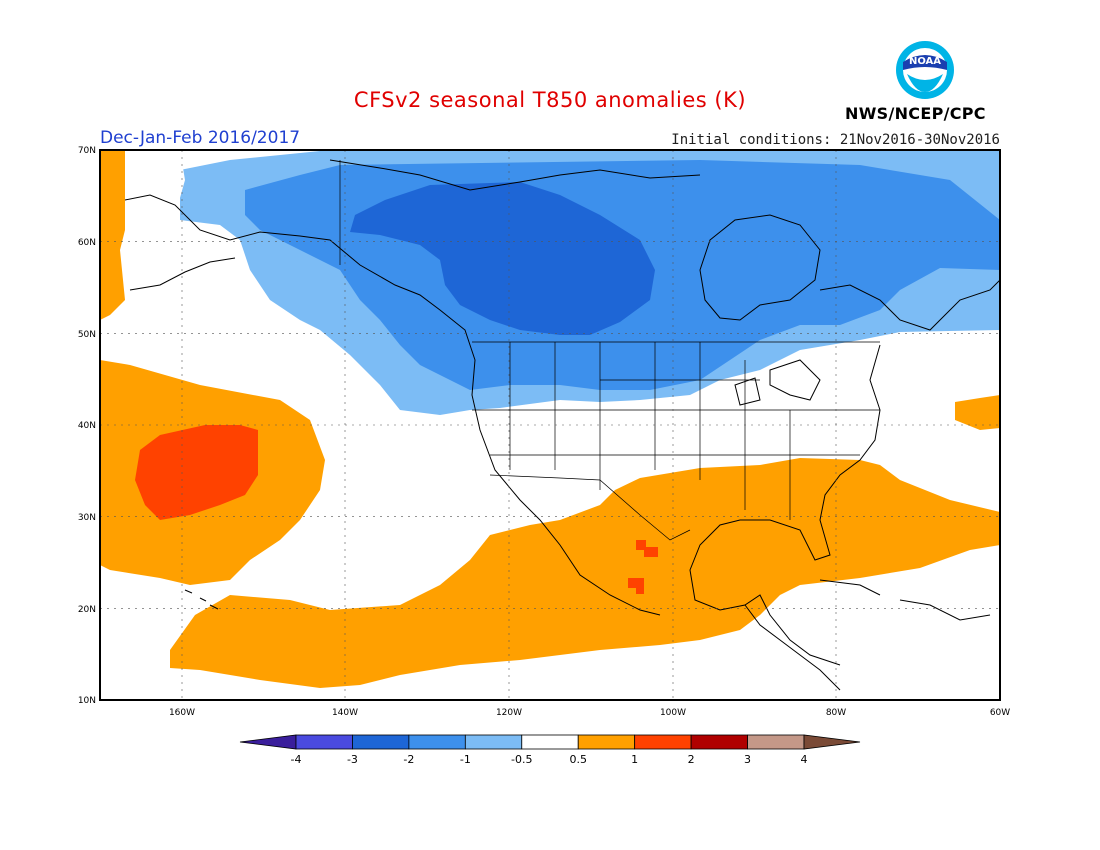 Image resolution: width=1100 pixels, height=850 pixels. I want to click on lat-label-40n: 40N, so click(87, 426).